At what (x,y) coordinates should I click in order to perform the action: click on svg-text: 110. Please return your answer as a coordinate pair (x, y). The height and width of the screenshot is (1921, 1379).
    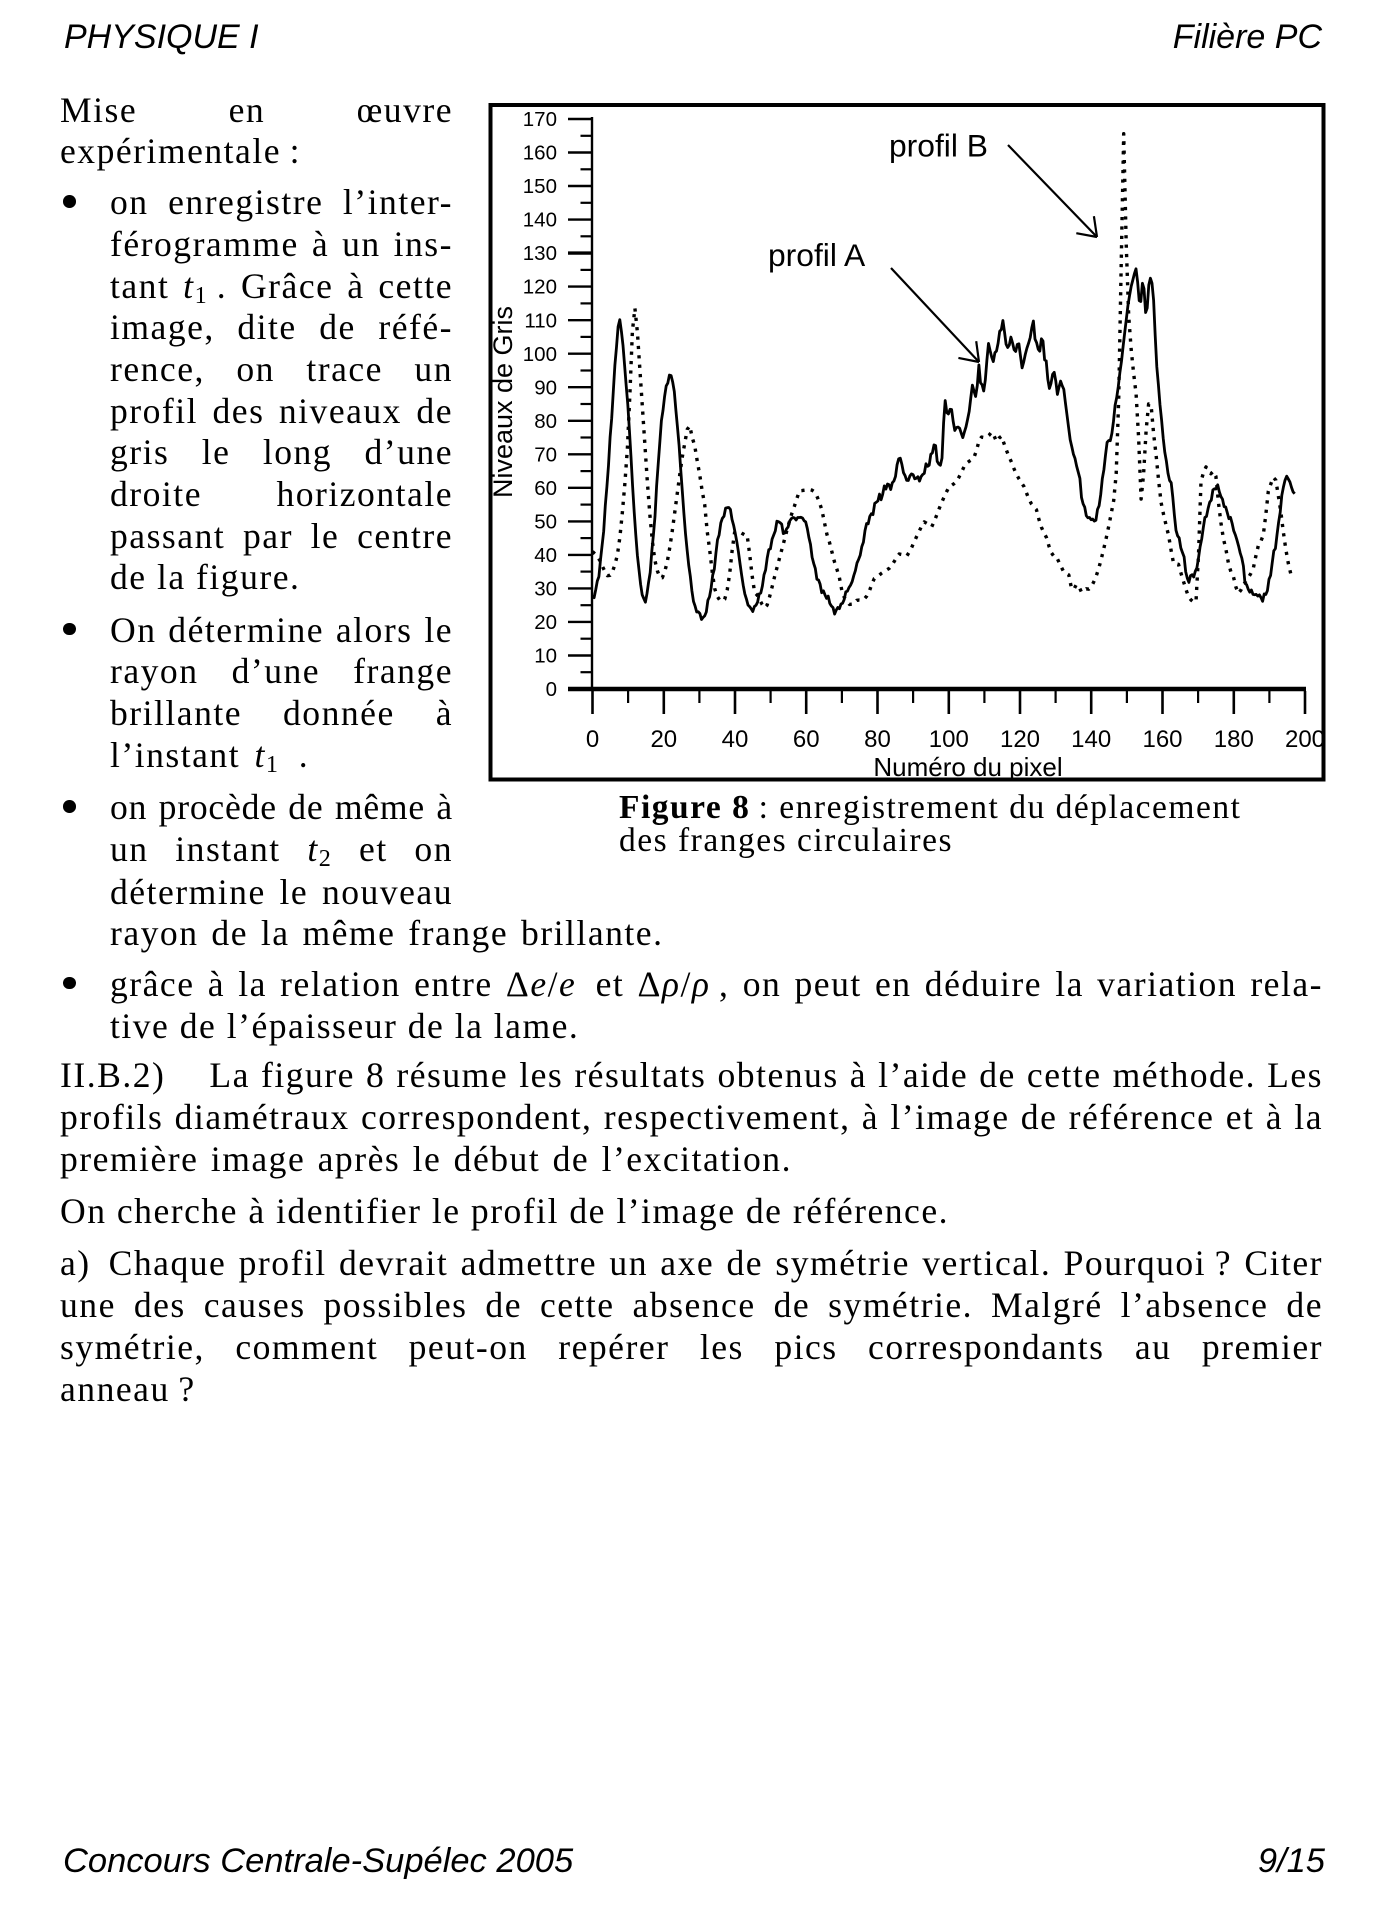
    Looking at the image, I should click on (540, 320).